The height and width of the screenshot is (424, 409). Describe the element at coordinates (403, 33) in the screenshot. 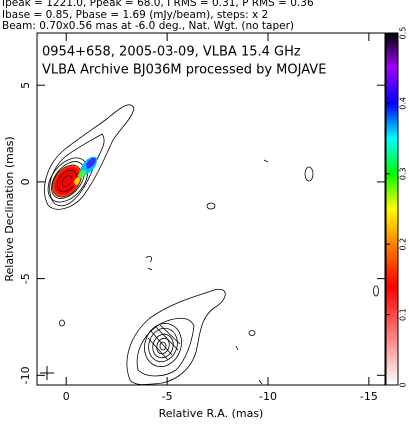

I see `colorbar-tick-label: 0.5` at that location.